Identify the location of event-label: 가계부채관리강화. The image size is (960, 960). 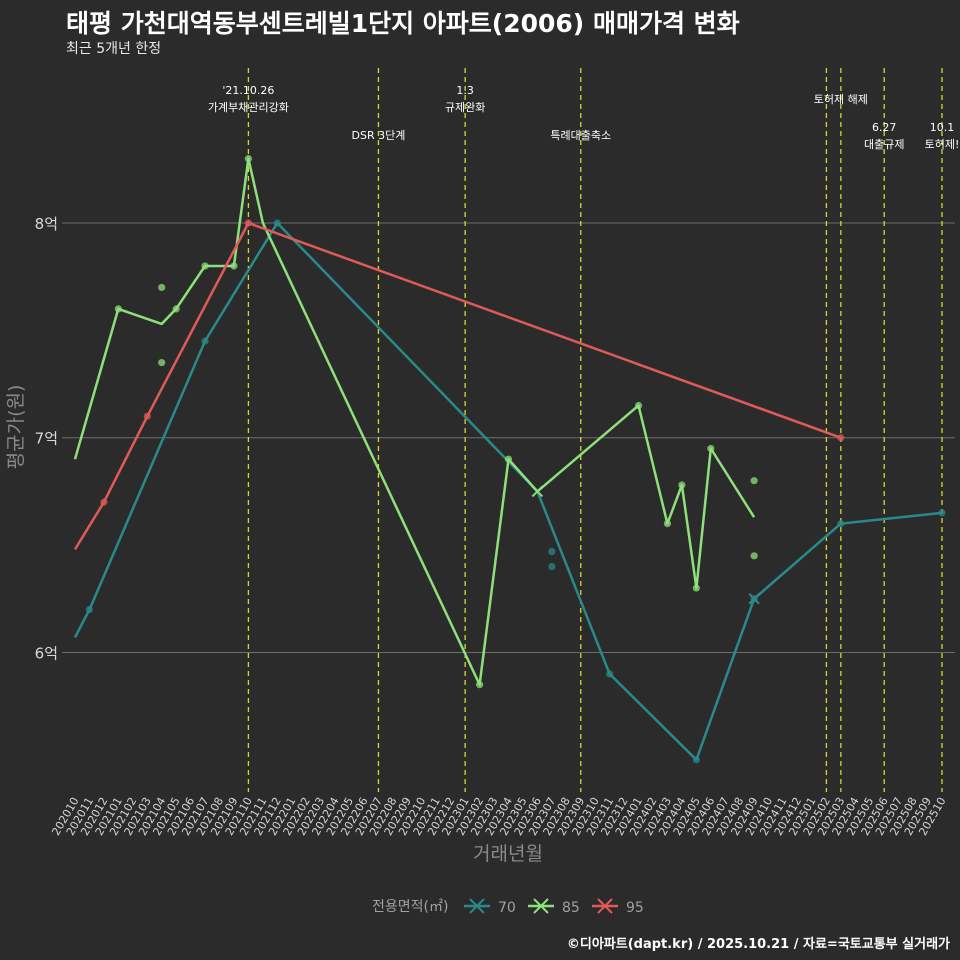
(248, 107).